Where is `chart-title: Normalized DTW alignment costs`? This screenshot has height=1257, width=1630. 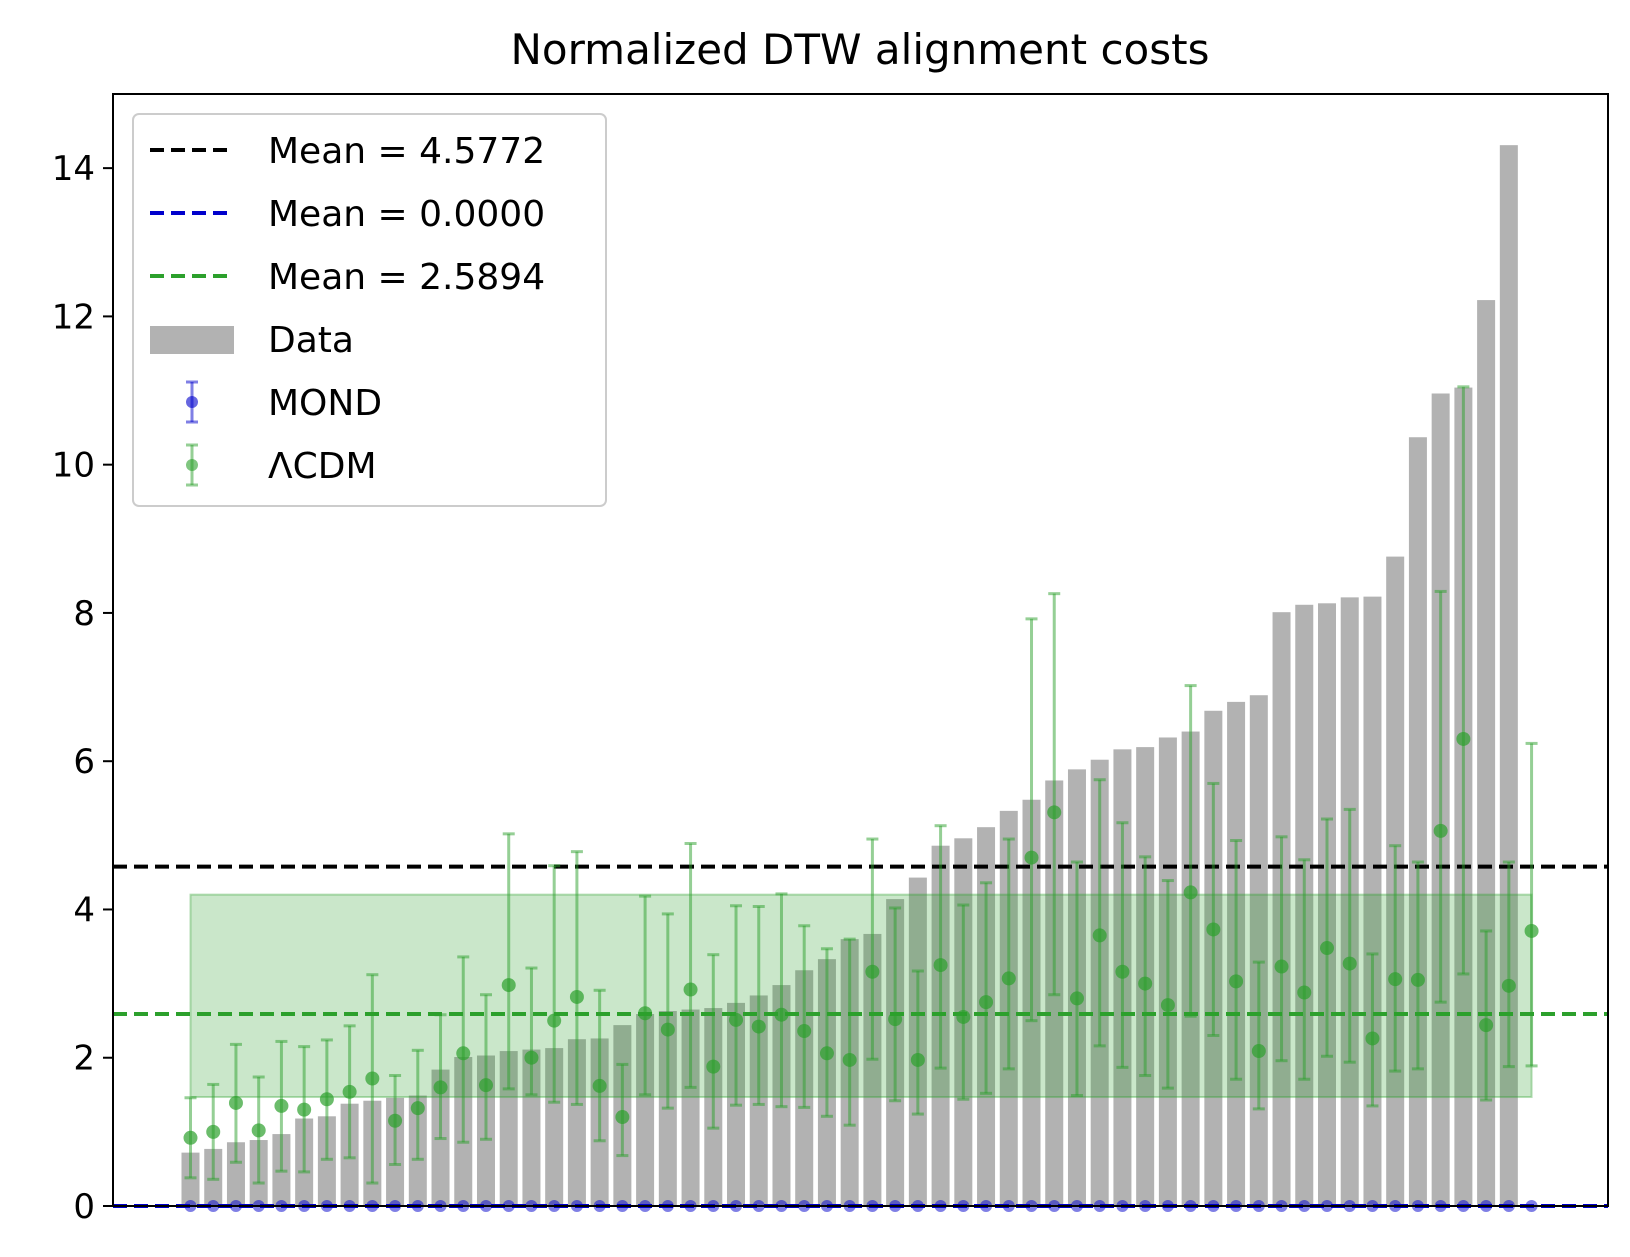
chart-title: Normalized DTW alignment costs is located at coordinates (860, 49).